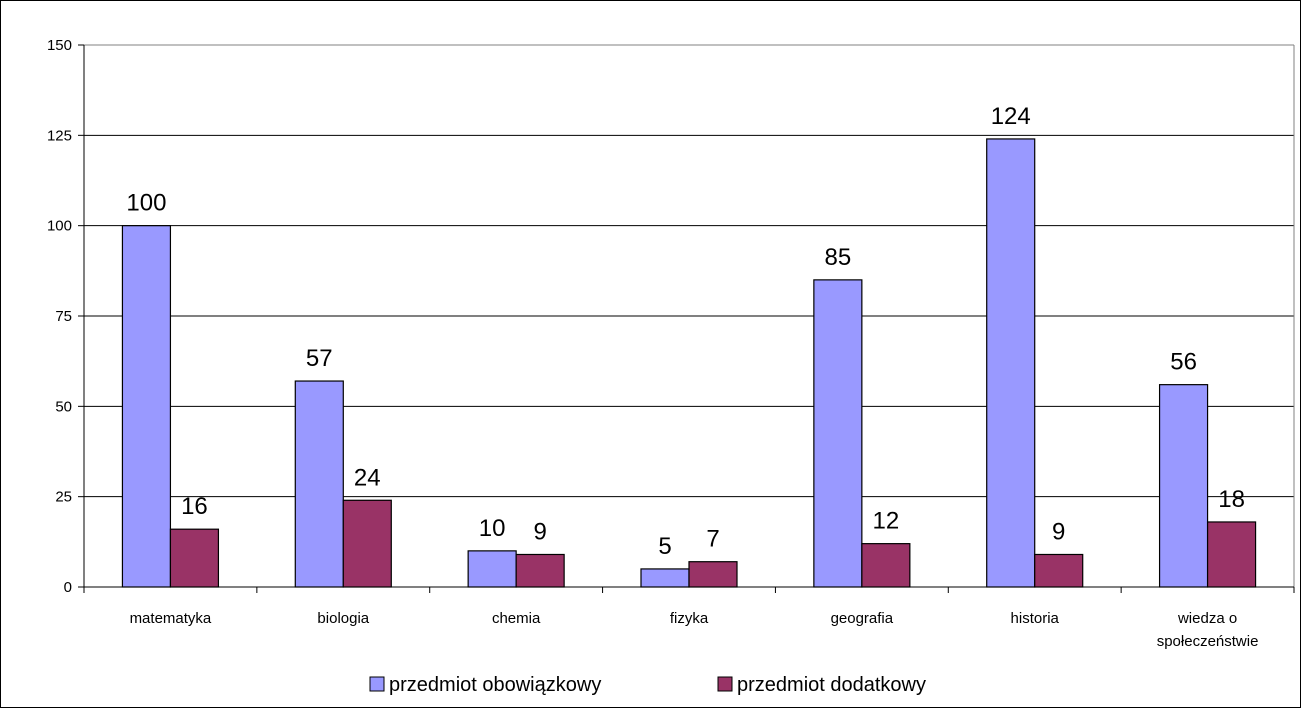  Describe the element at coordinates (862, 618) in the screenshot. I see `x-tick-label: geografia` at that location.